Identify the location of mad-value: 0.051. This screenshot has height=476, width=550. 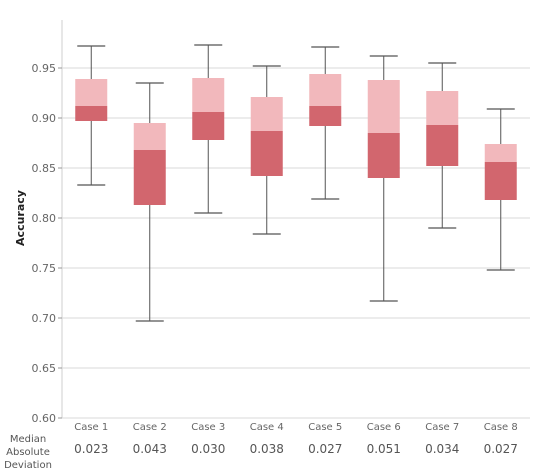
(384, 449).